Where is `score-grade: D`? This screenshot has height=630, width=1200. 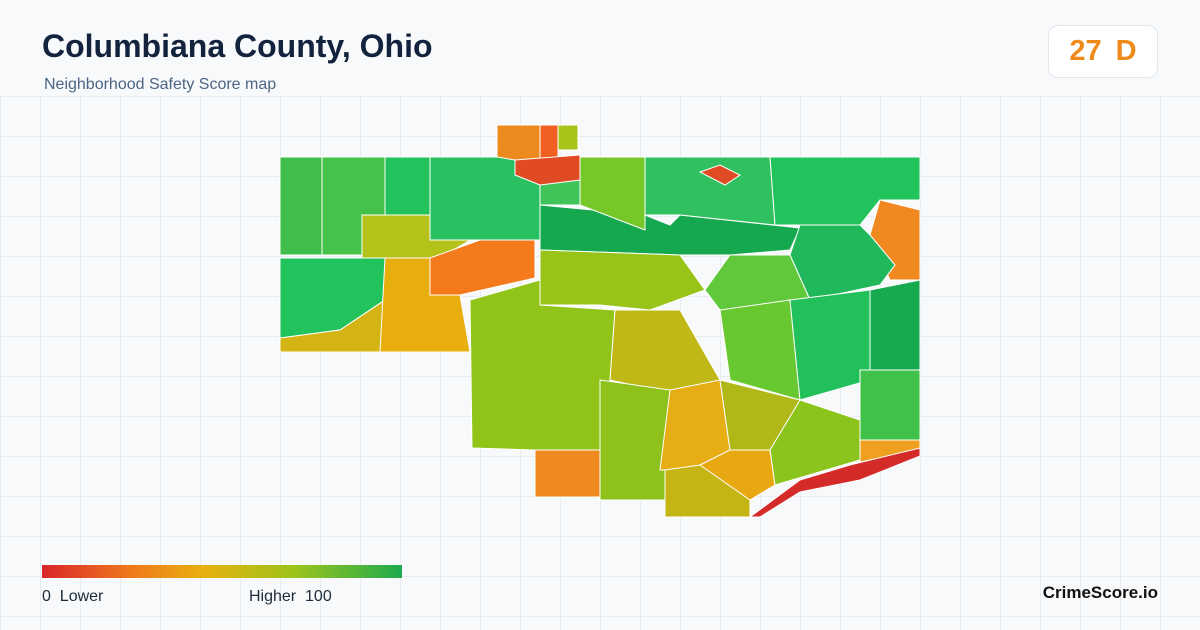
score-grade: D is located at coordinates (1126, 51).